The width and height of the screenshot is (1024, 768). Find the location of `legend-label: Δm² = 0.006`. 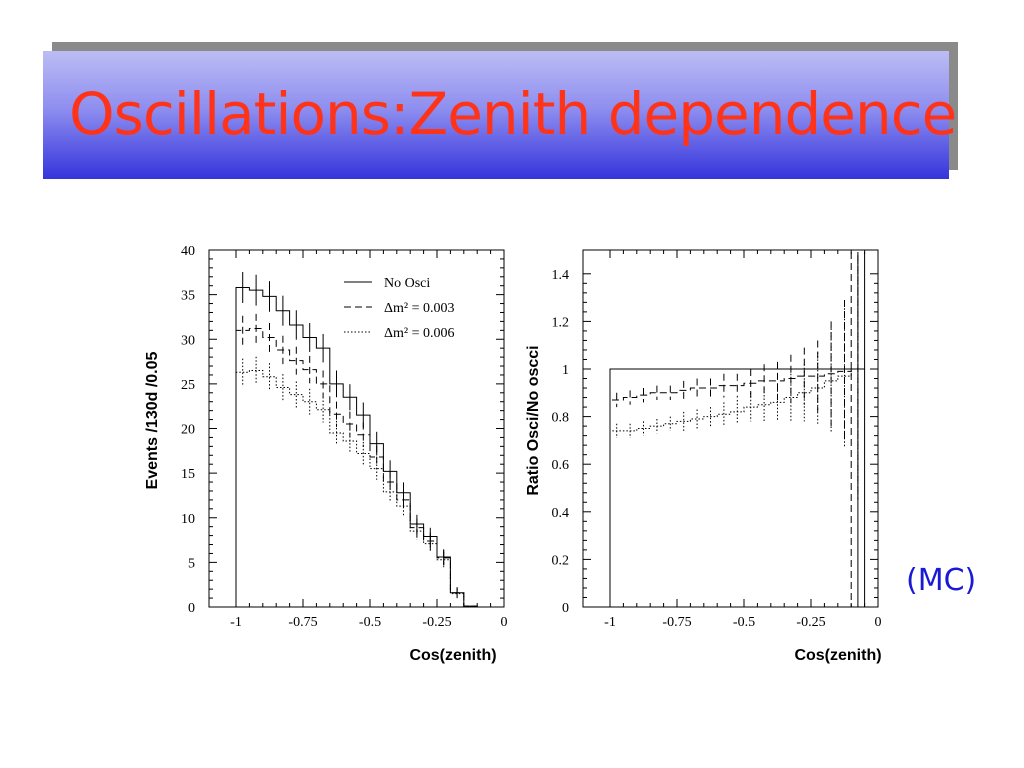

legend-label: Δm² = 0.006 is located at coordinates (419, 333).